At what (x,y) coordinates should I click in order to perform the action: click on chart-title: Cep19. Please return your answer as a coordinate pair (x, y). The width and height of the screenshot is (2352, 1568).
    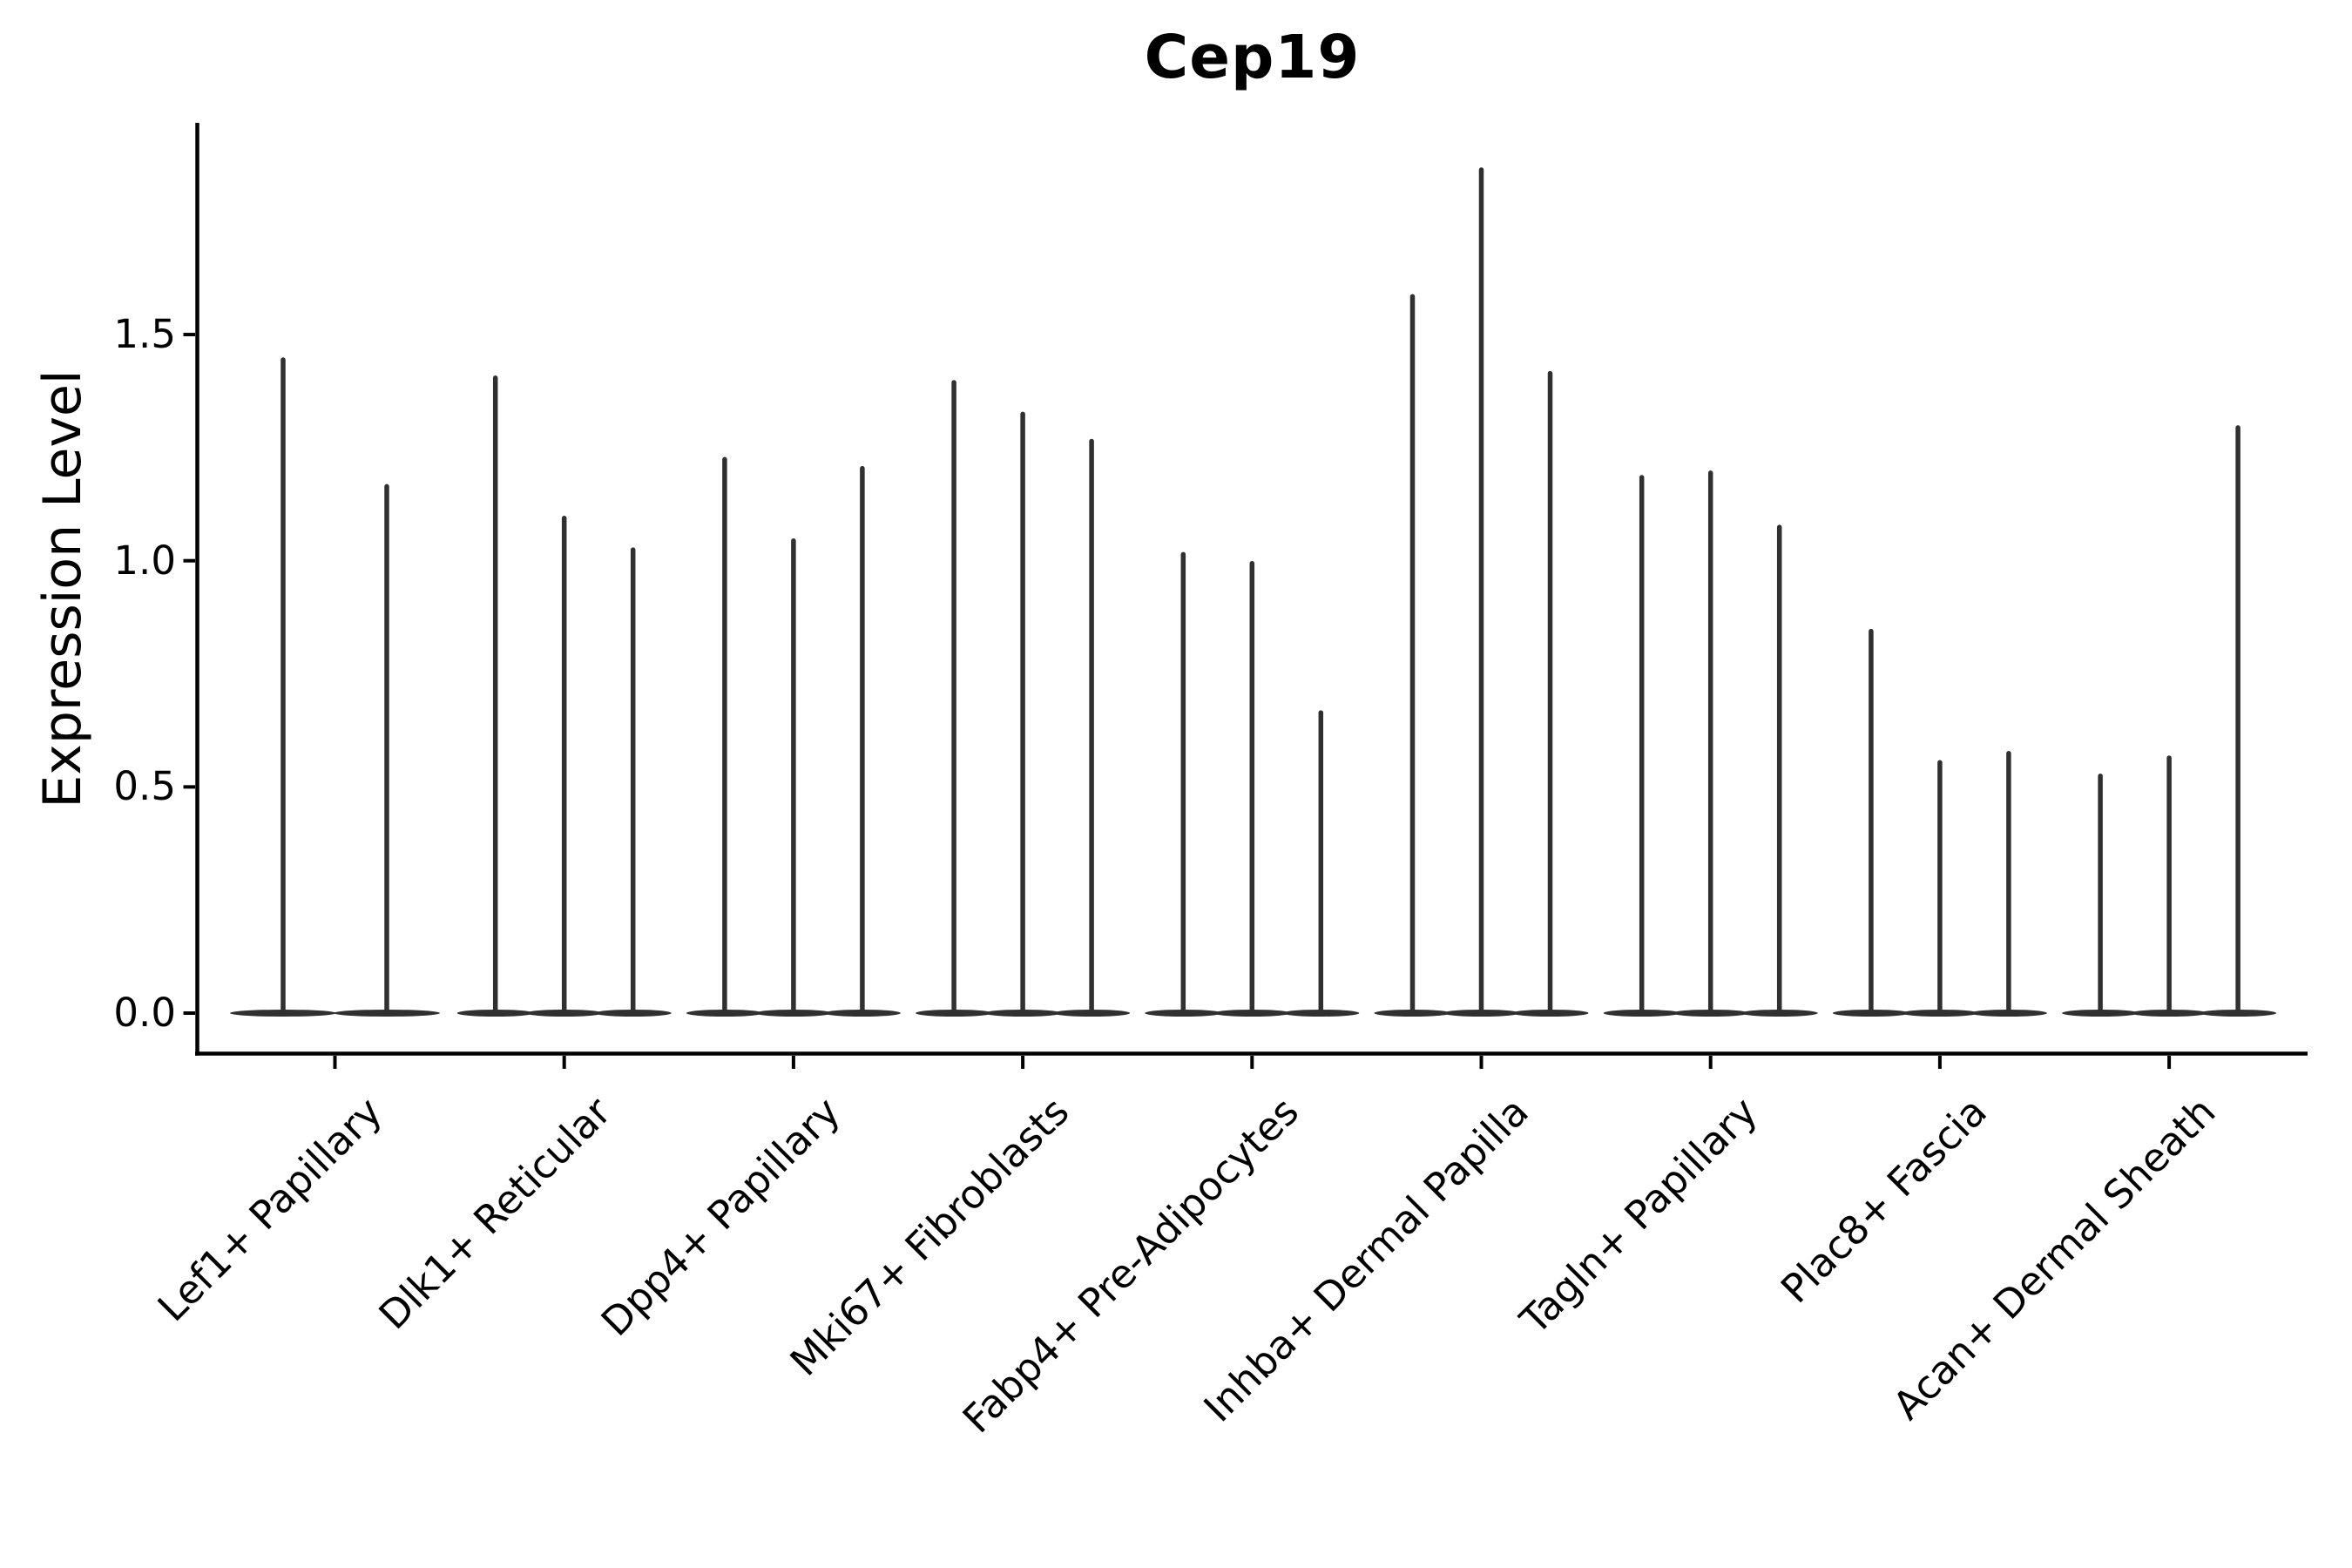
    Looking at the image, I should click on (1252, 58).